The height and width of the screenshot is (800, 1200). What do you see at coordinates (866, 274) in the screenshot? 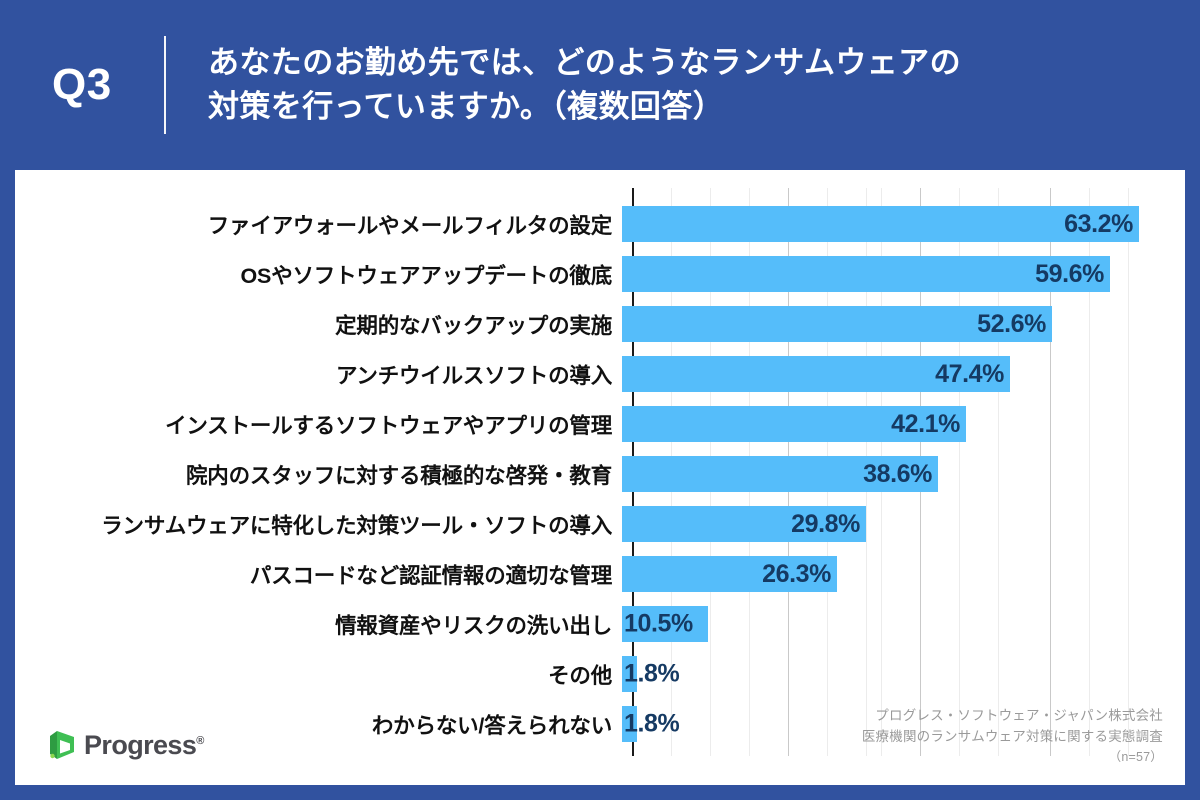
I see `bar-segment: 59.6%` at bounding box center [866, 274].